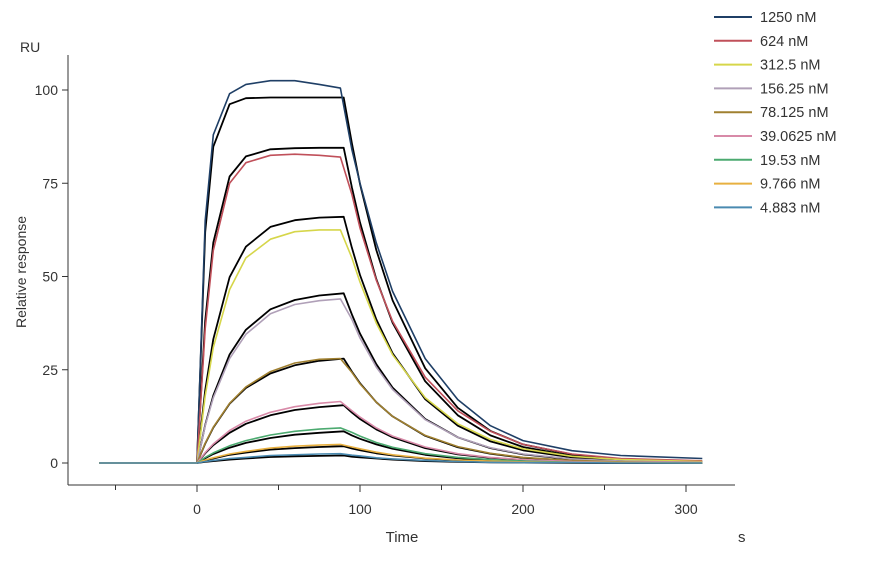  What do you see at coordinates (790, 161) in the screenshot?
I see `legend-label: 19.53 nM` at bounding box center [790, 161].